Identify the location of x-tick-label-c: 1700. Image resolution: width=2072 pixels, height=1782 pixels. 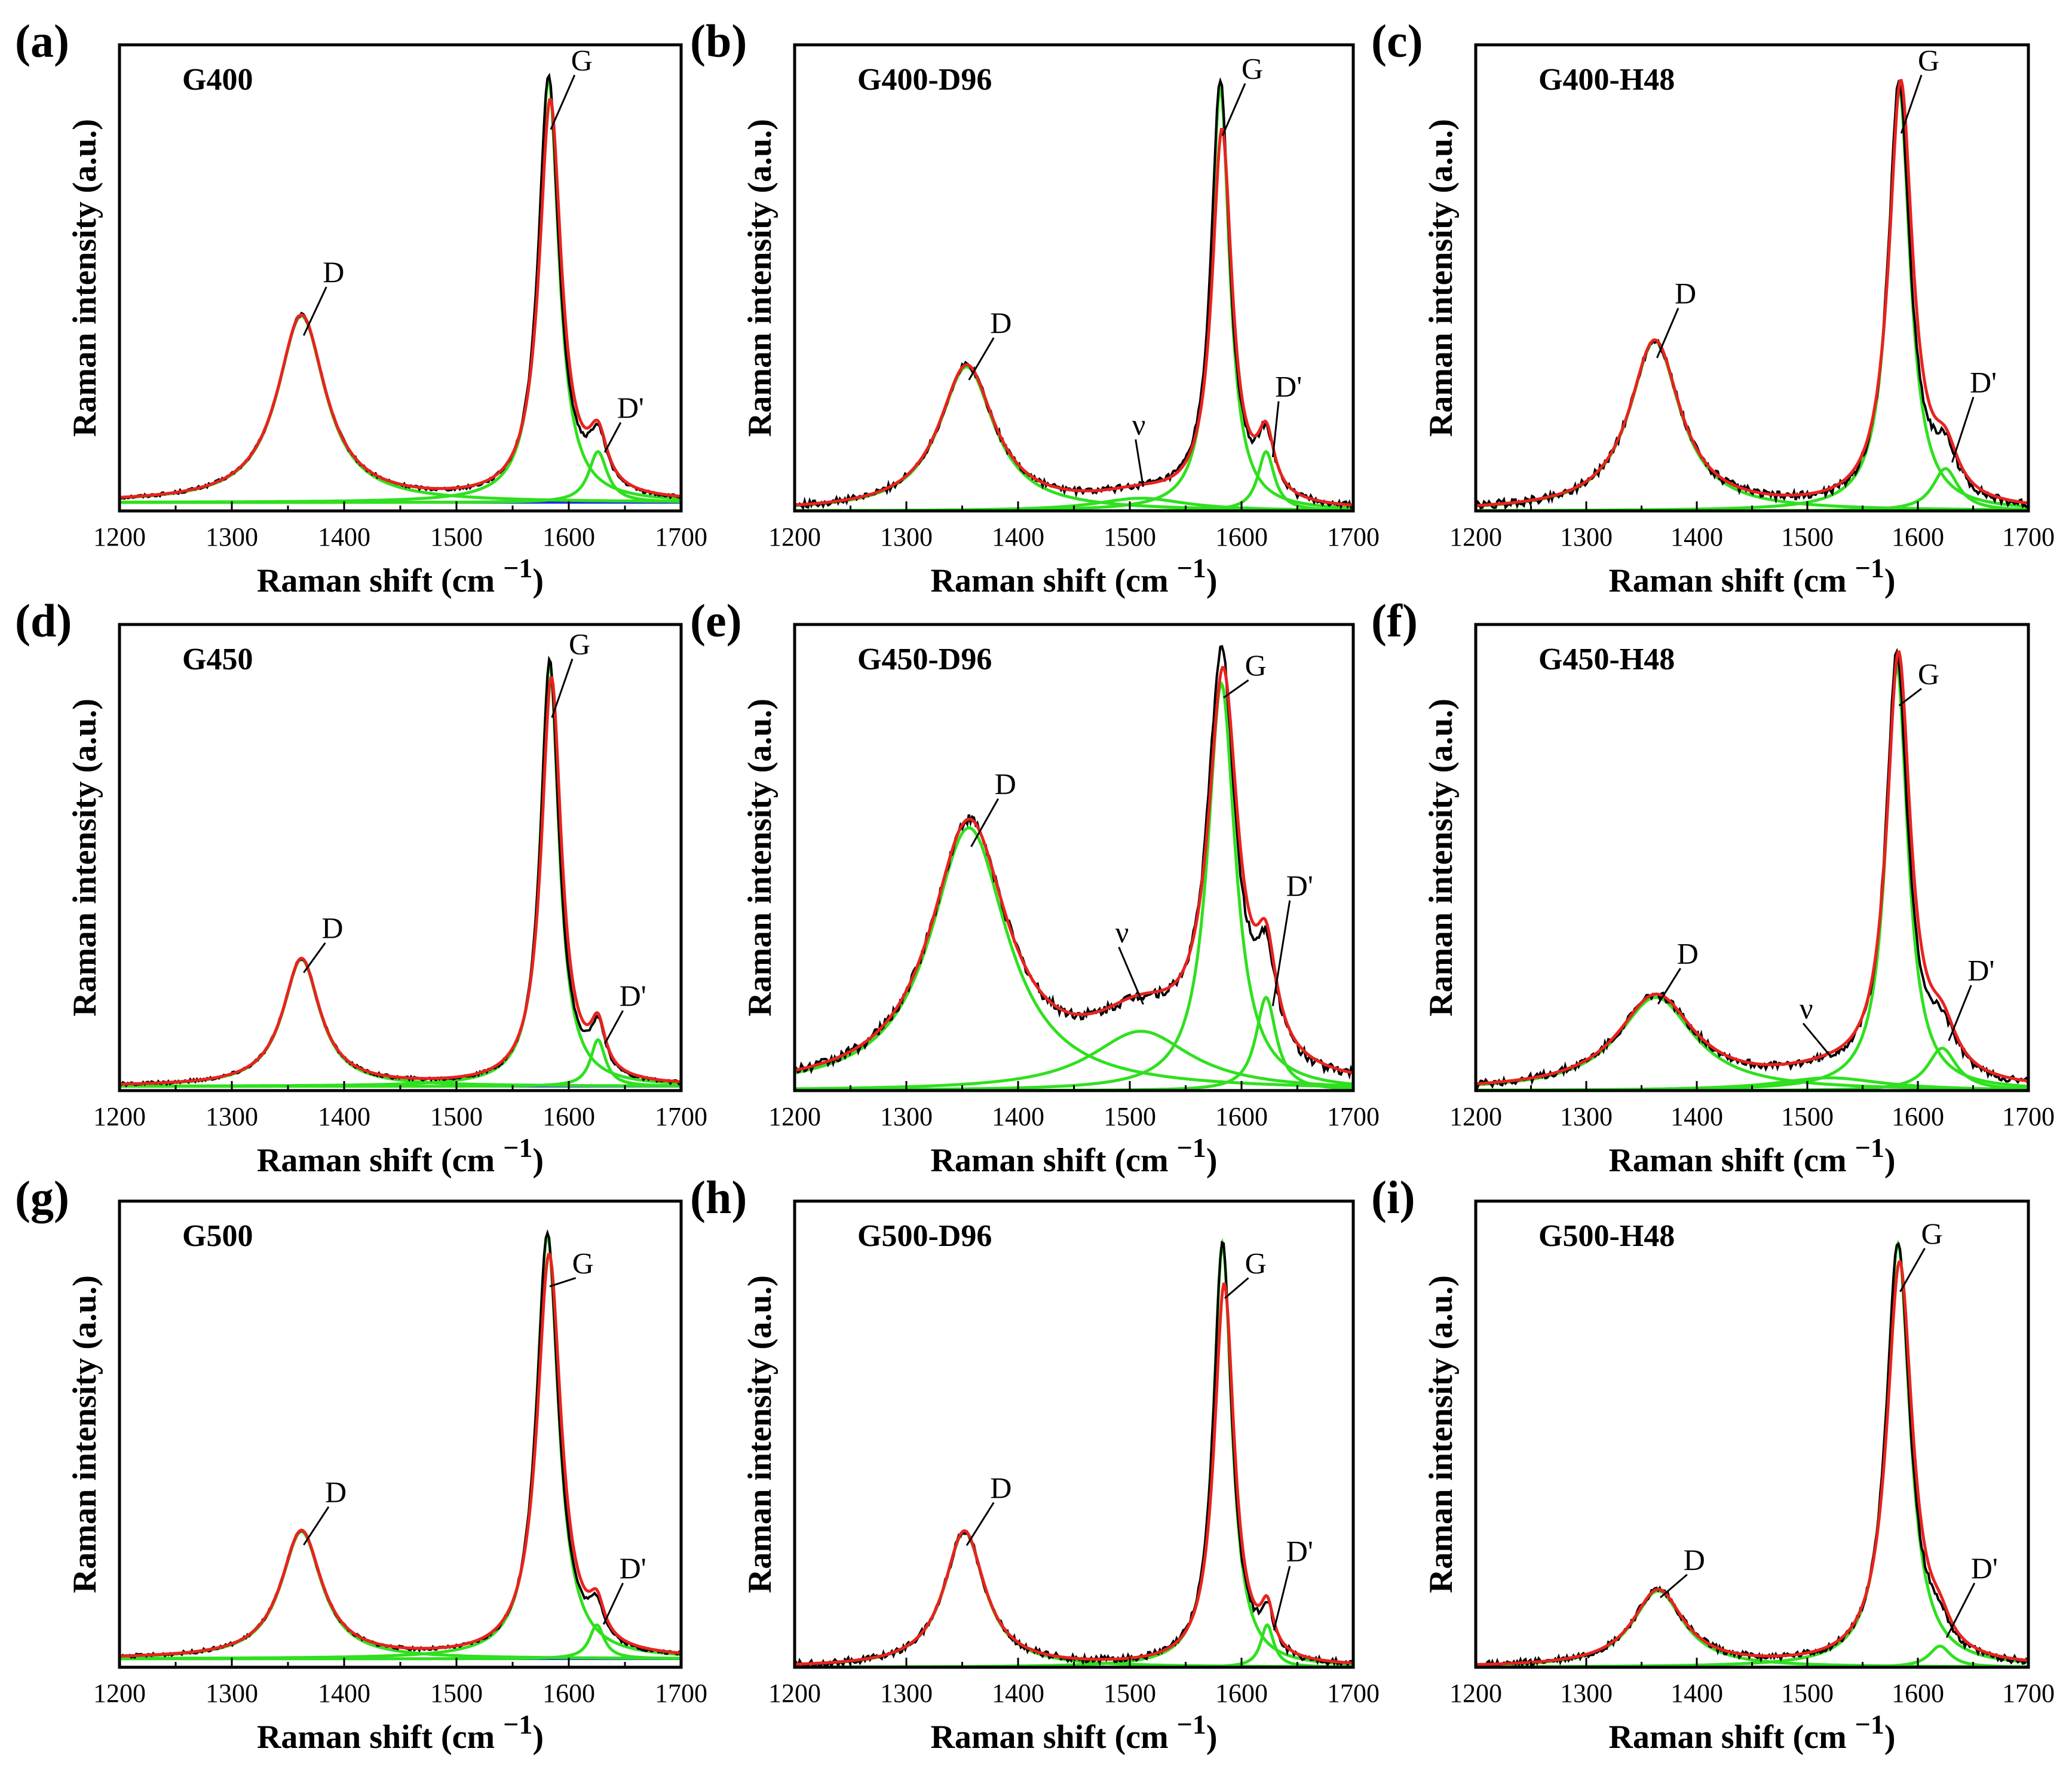
(2029, 537).